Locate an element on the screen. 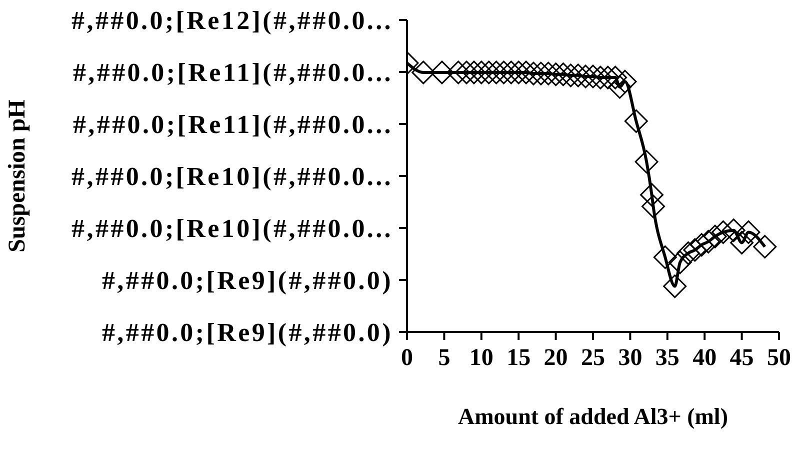  x-tick-label: 5 is located at coordinates (444, 358).